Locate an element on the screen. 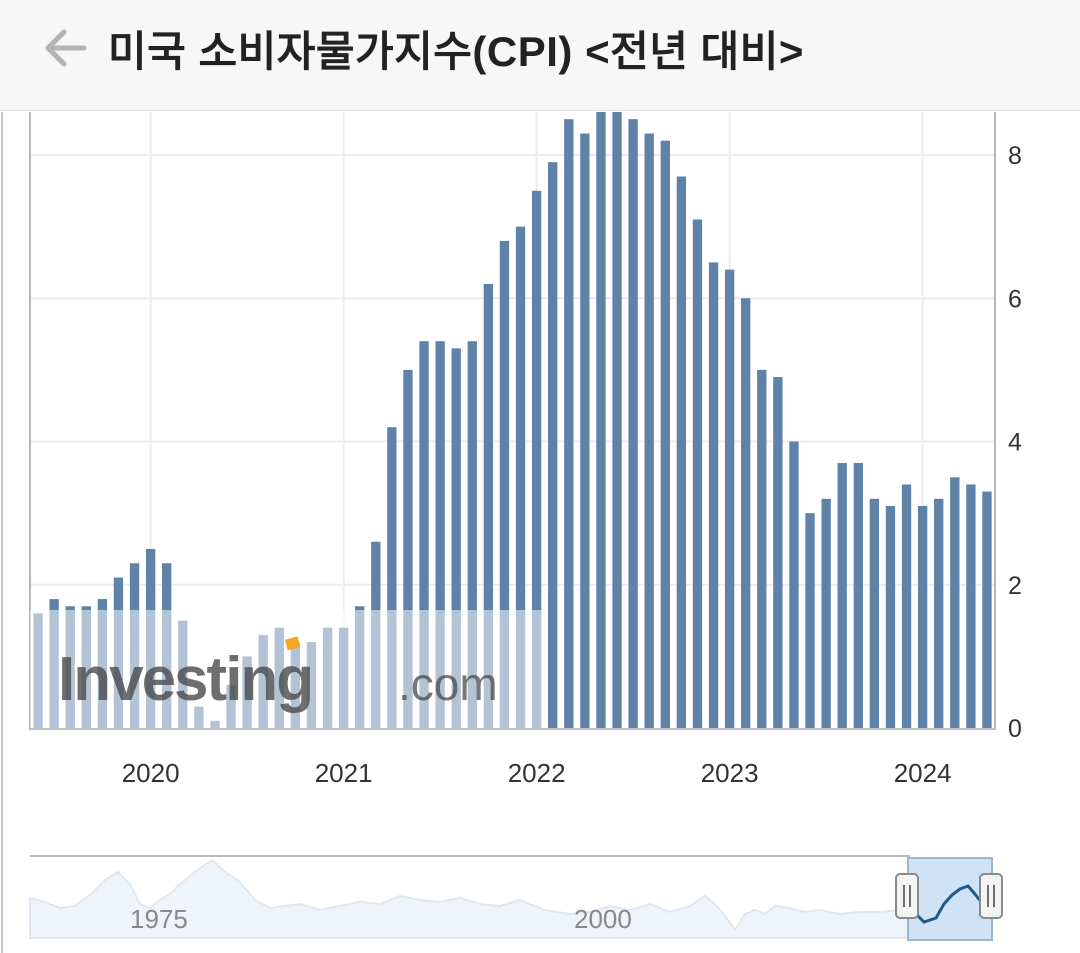 The image size is (1080, 953). navigator-right-handle is located at coordinates (991, 896).